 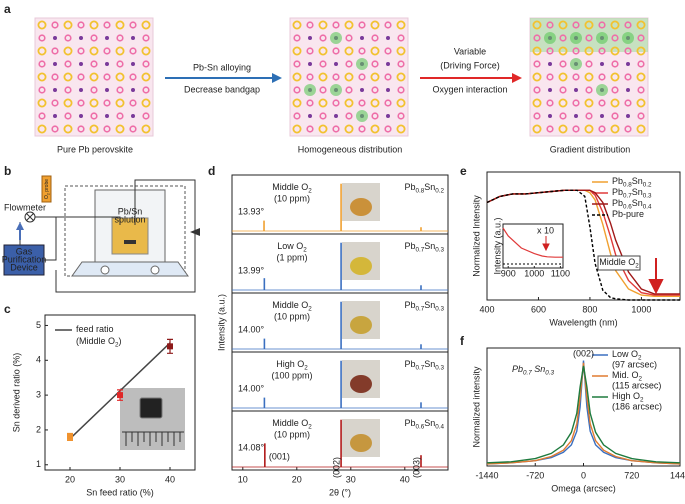 I want to click on composition-sub: 0.3, so click(x=439, y=249).